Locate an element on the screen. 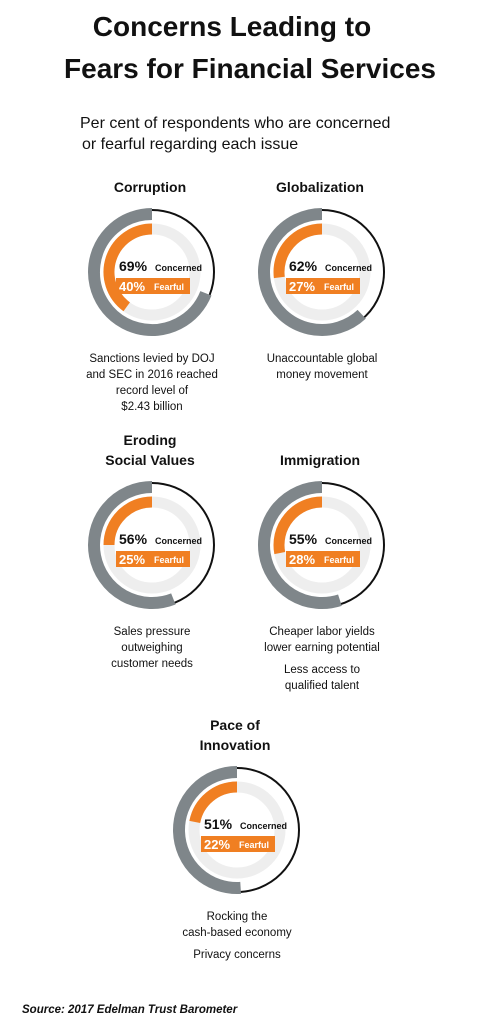  note: $2.43 billion is located at coordinates (151, 407).